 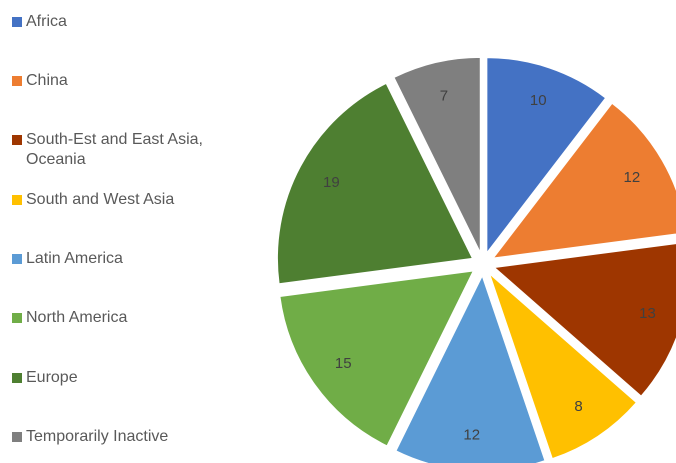 I want to click on legend-item: Africa, so click(x=119, y=22).